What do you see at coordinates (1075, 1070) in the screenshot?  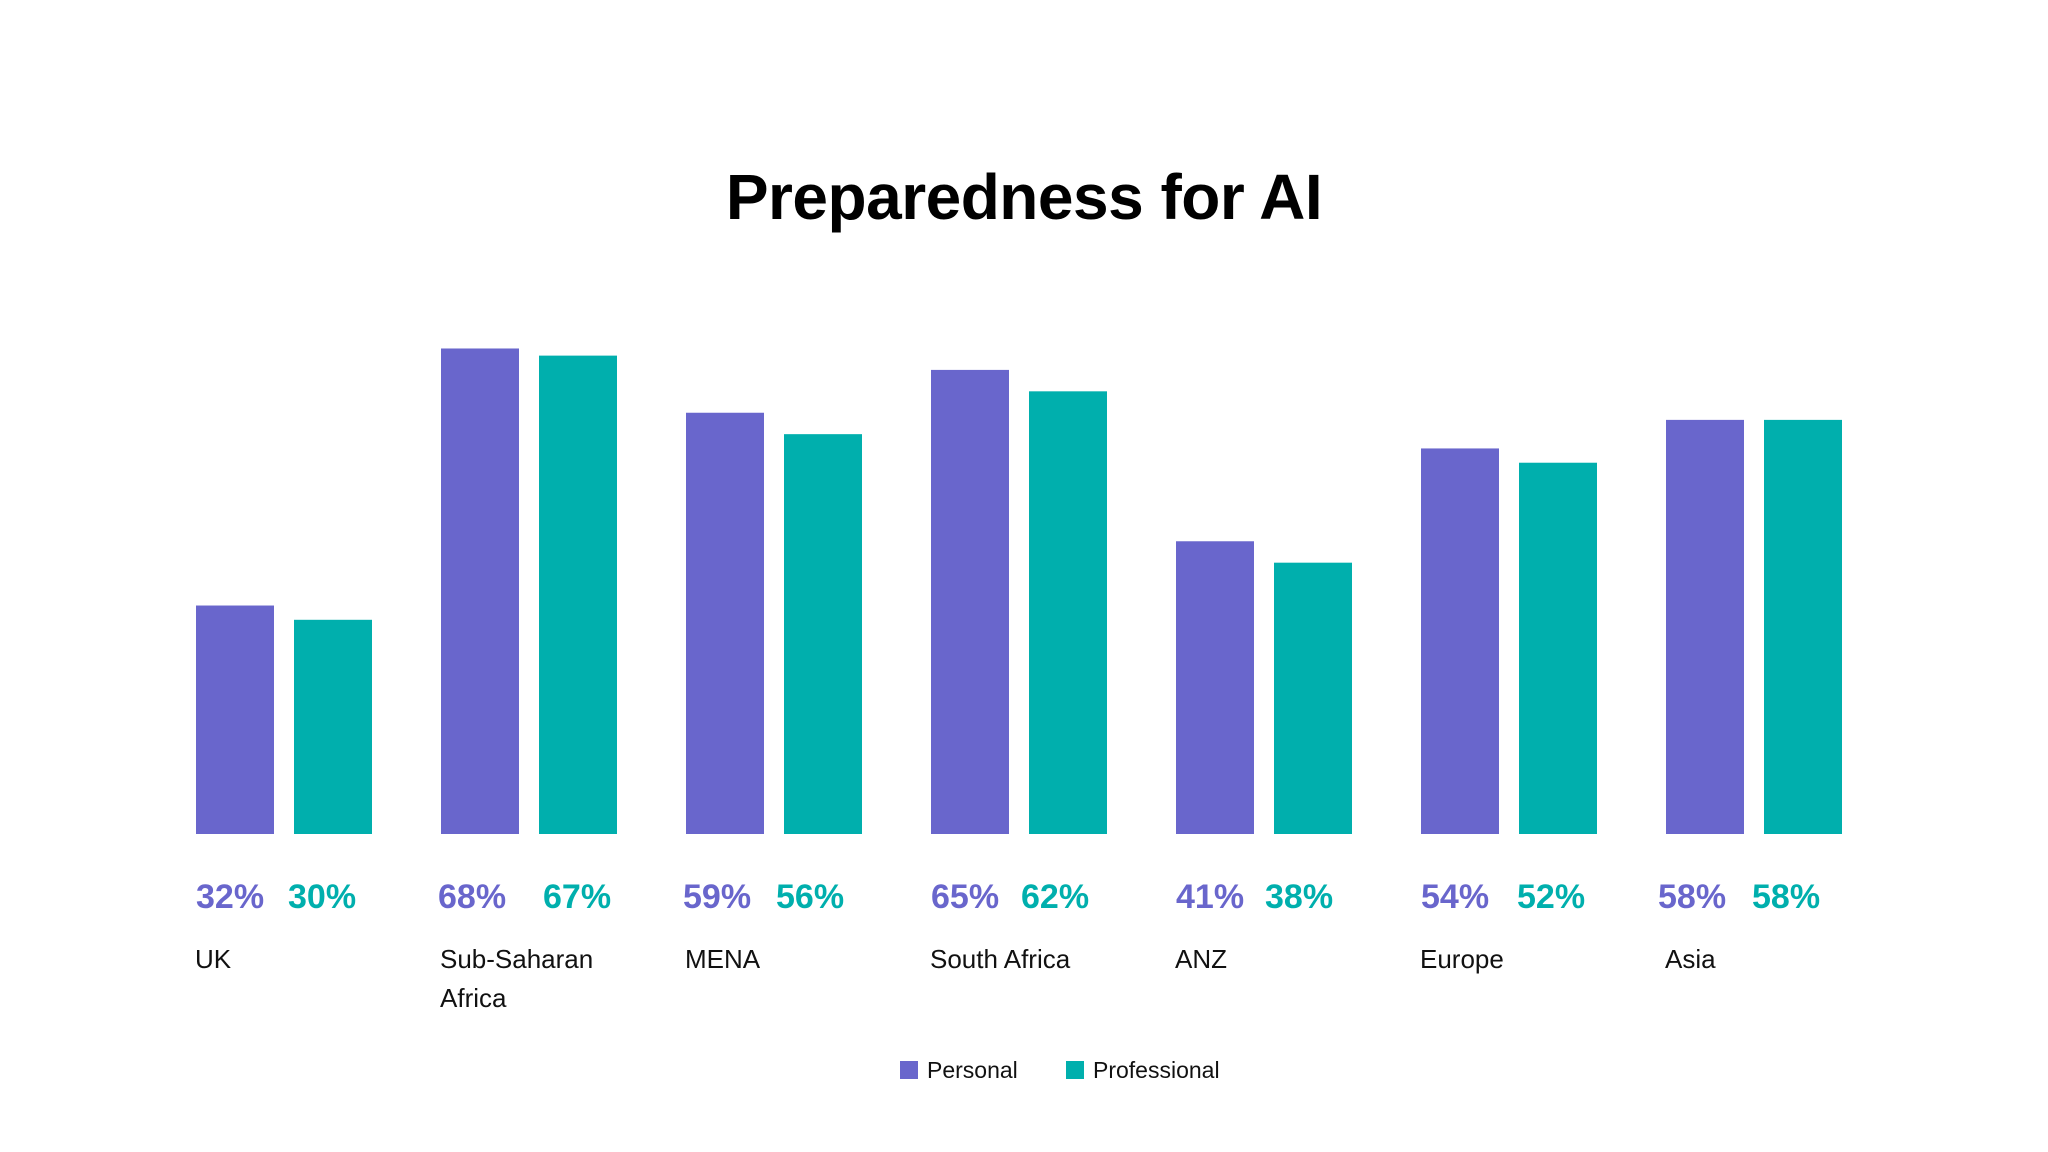 I see `legend-swatch-professional` at bounding box center [1075, 1070].